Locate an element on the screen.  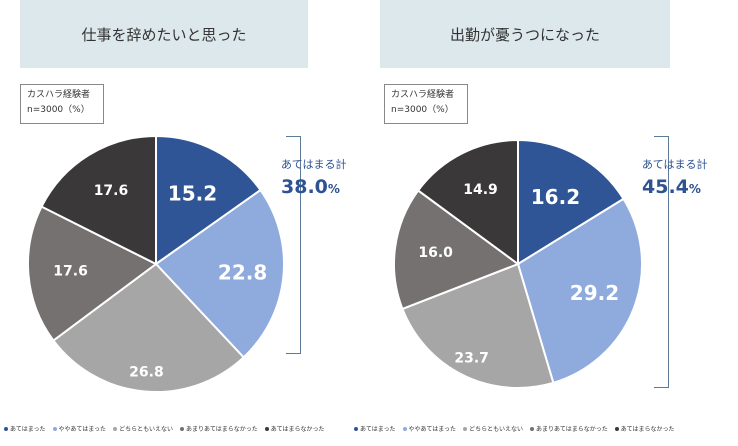
chart-title: 仕事を辞めたいと思った is located at coordinates (164, 34).